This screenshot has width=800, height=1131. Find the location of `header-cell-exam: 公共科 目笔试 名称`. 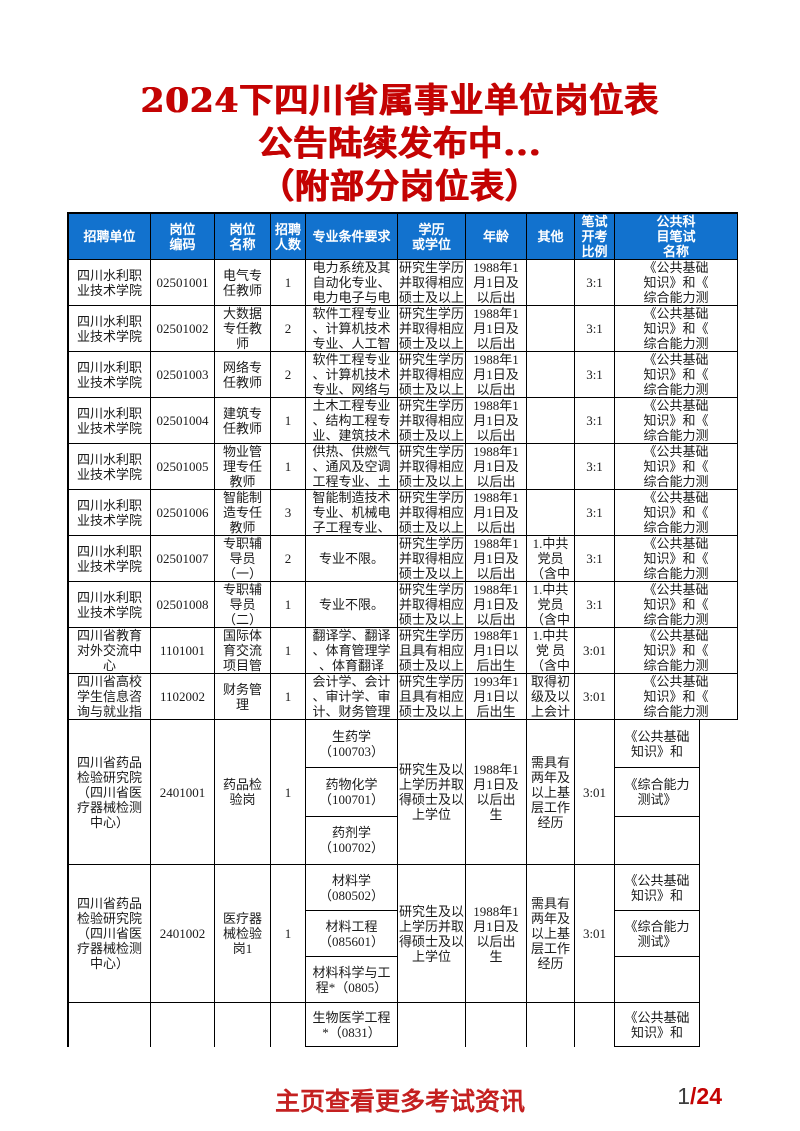

header-cell-exam: 公共科 目笔试 名称 is located at coordinates (676, 237).